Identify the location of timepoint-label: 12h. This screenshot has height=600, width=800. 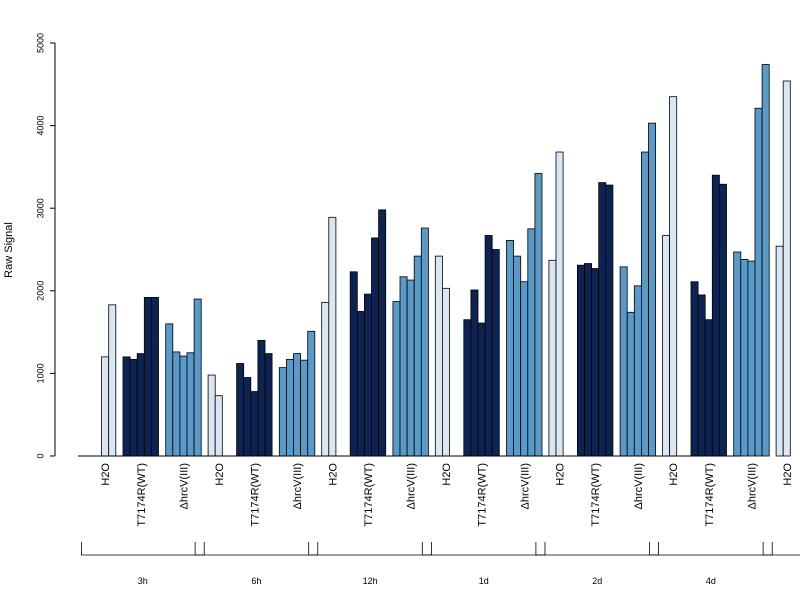
(370, 581).